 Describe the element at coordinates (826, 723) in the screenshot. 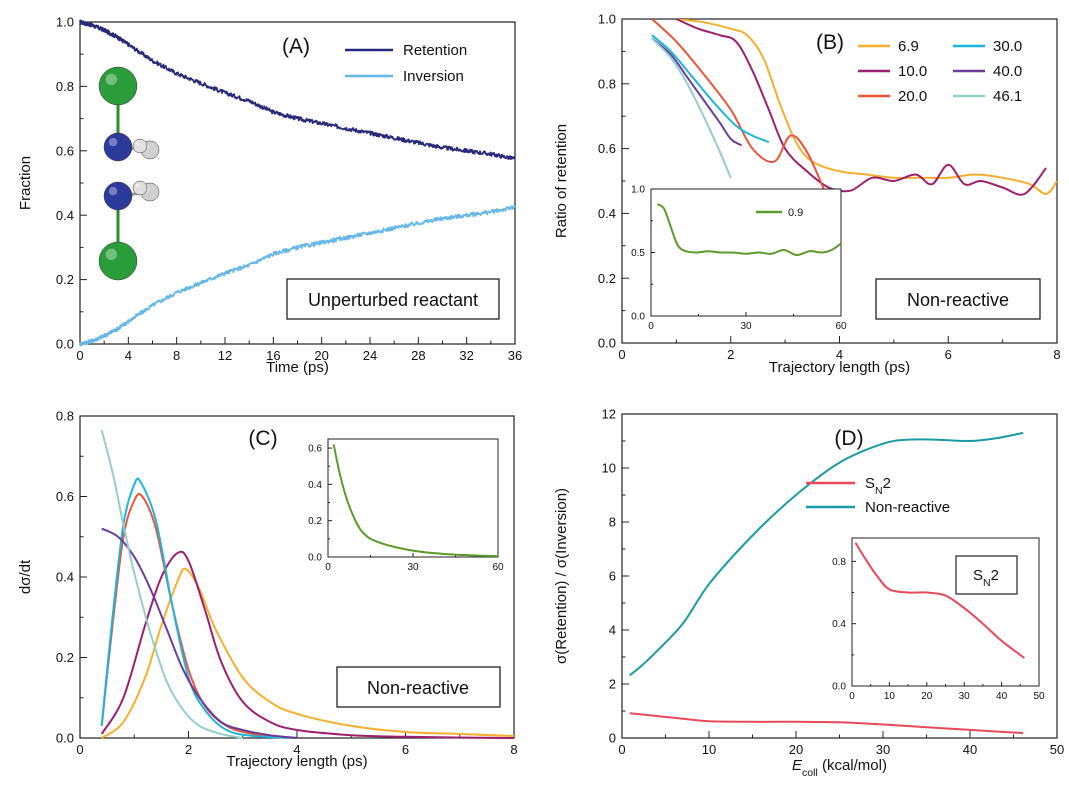

I see `series-line-sn2` at that location.